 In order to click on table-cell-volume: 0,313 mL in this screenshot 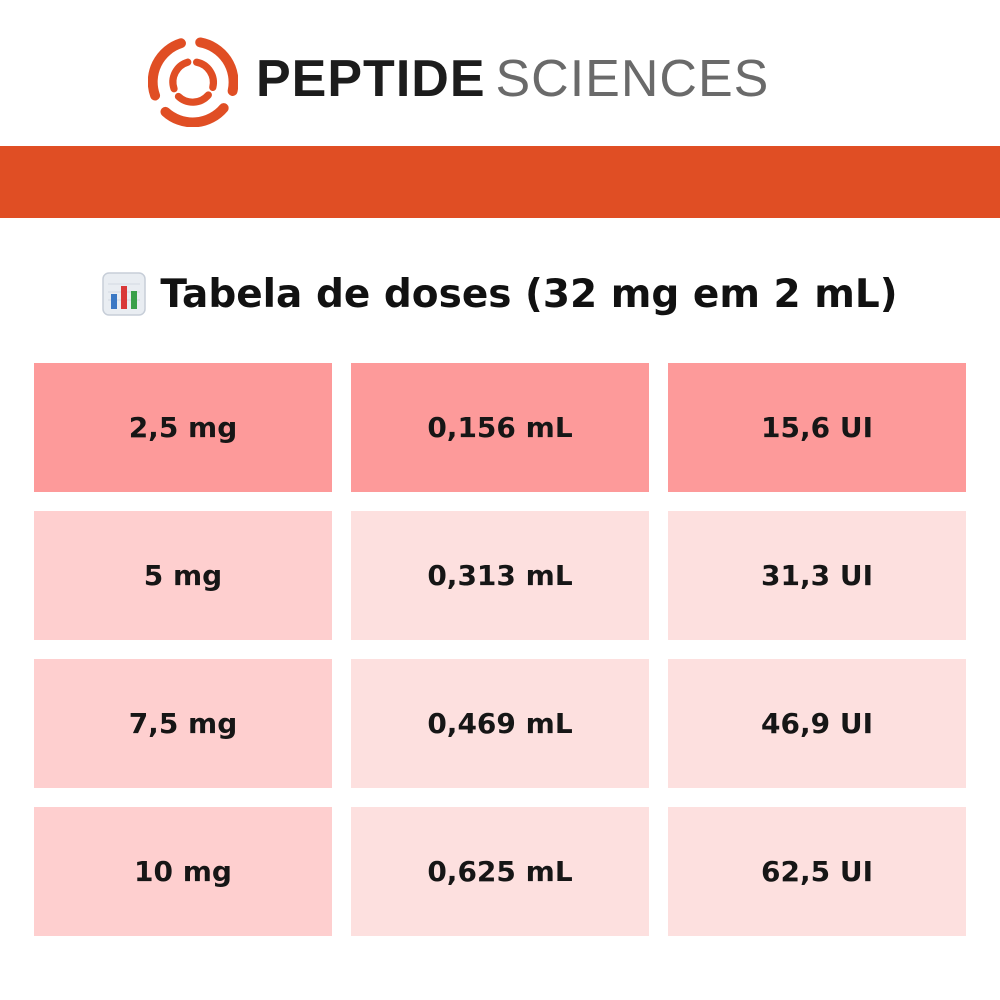, I will do `click(500, 575)`.